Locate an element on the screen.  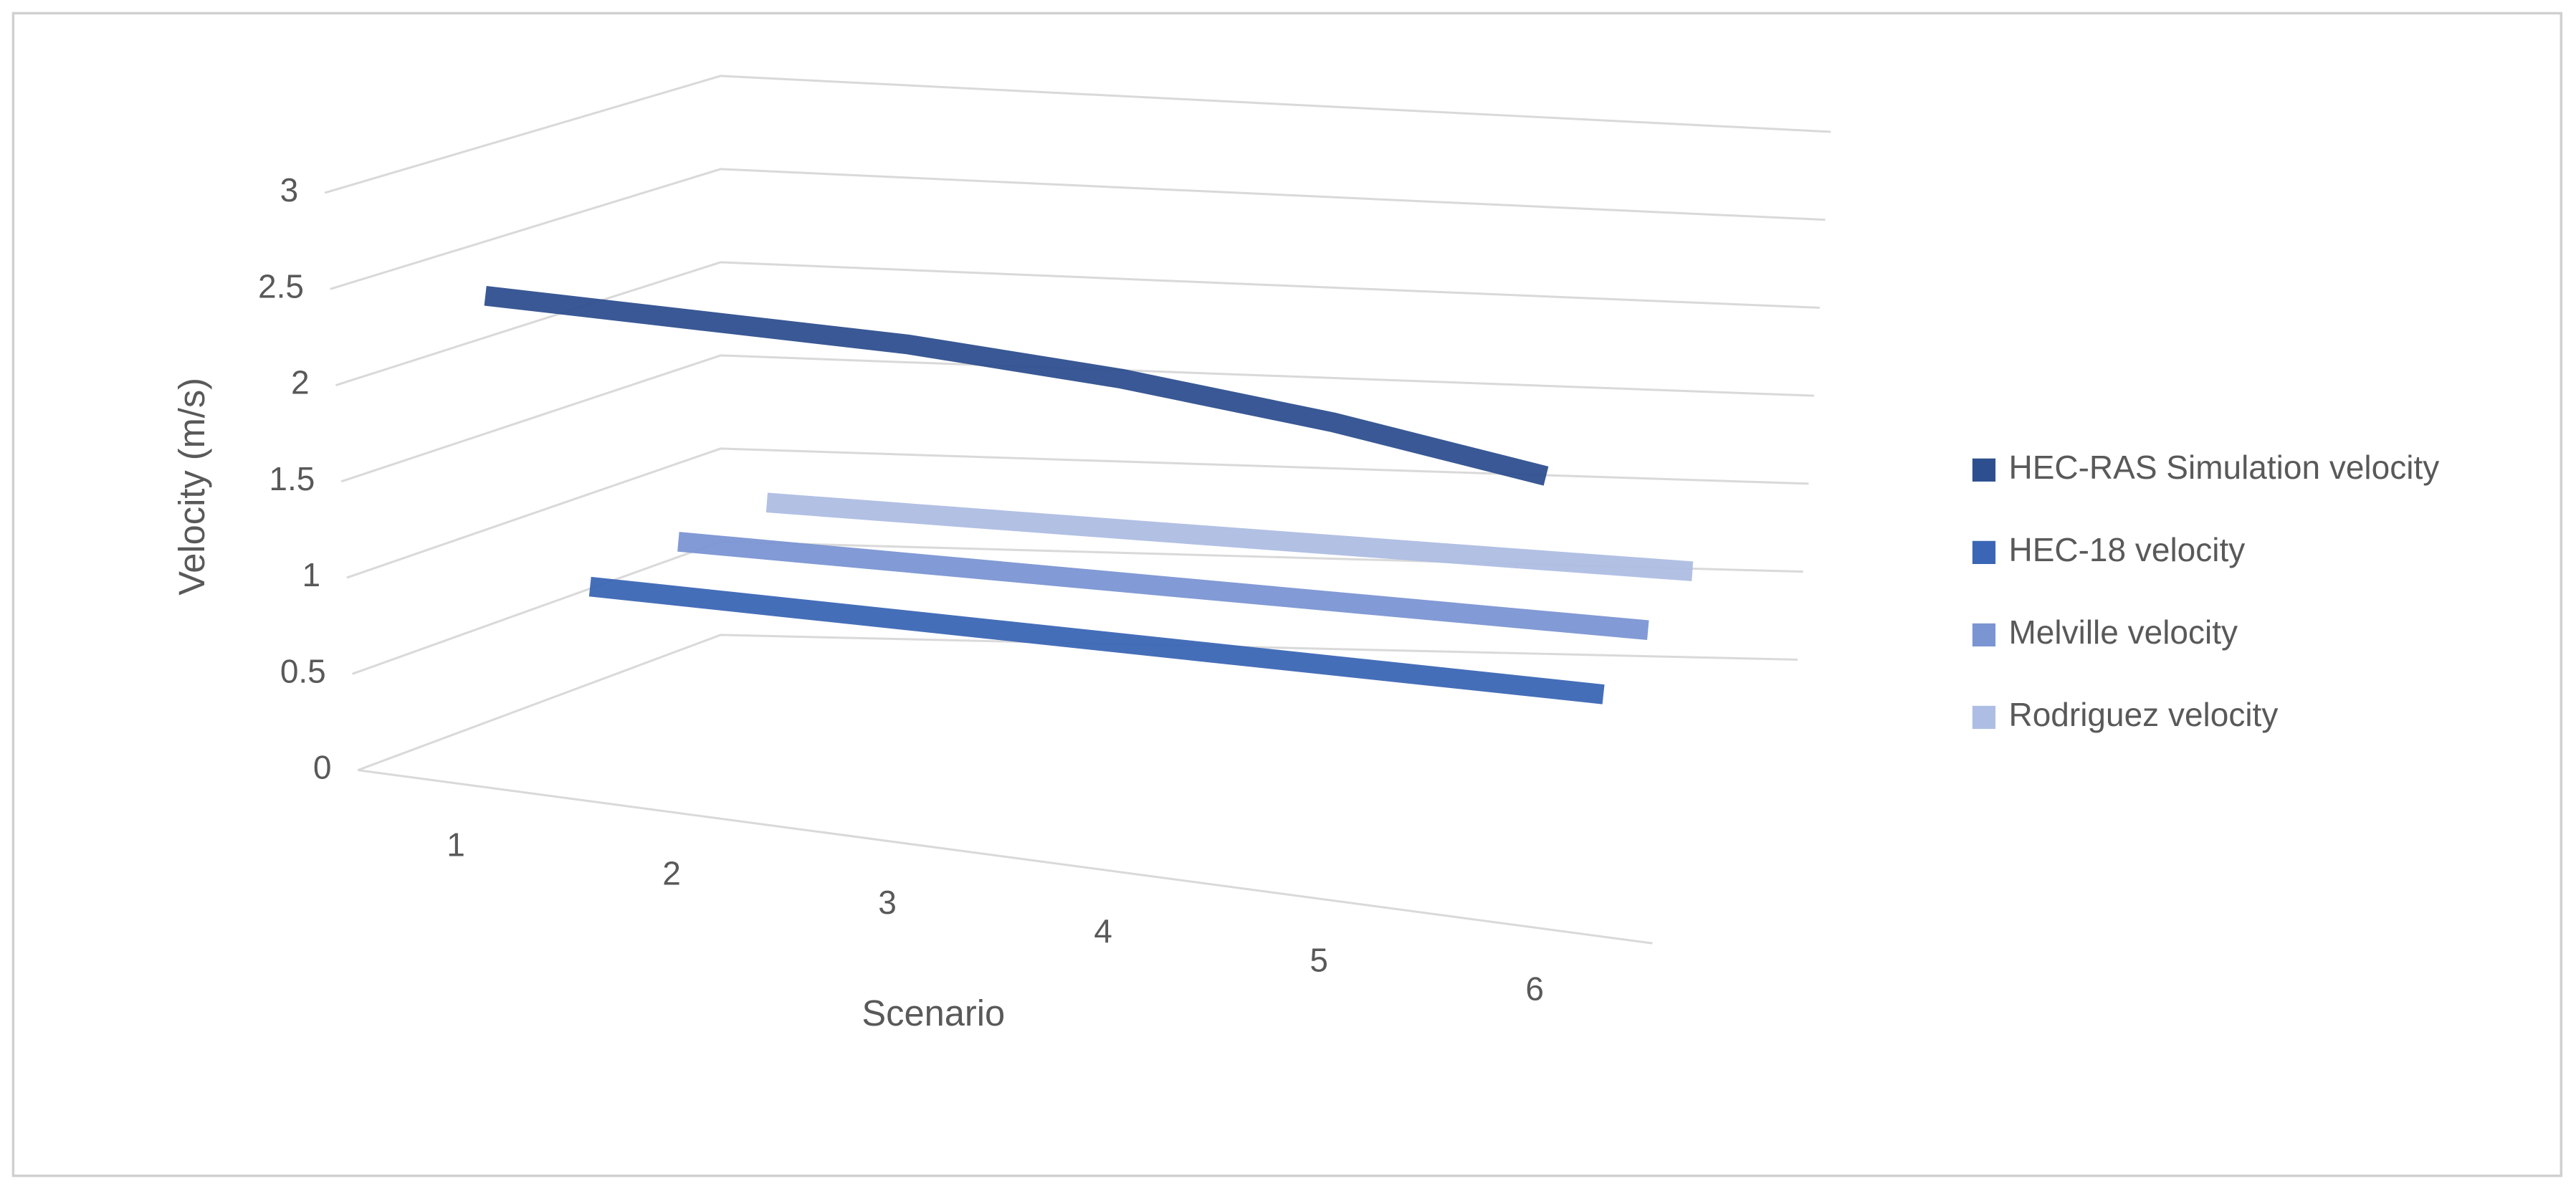
x-tick-label: 5 is located at coordinates (1319, 959).